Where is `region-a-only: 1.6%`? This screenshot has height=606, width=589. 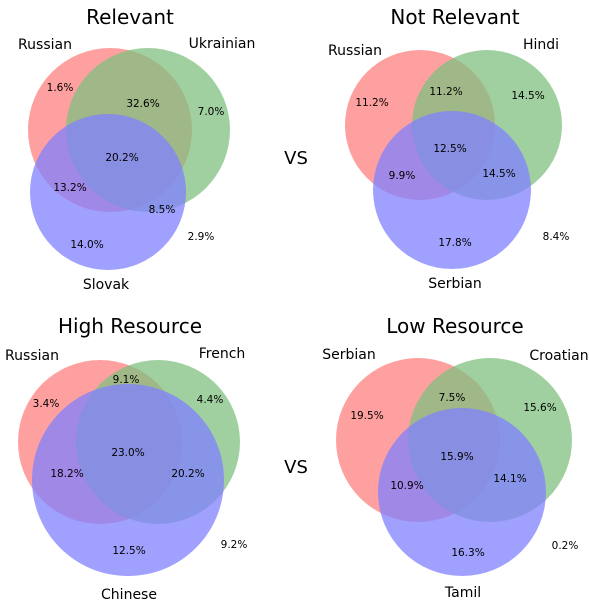 region-a-only: 1.6% is located at coordinates (60, 88).